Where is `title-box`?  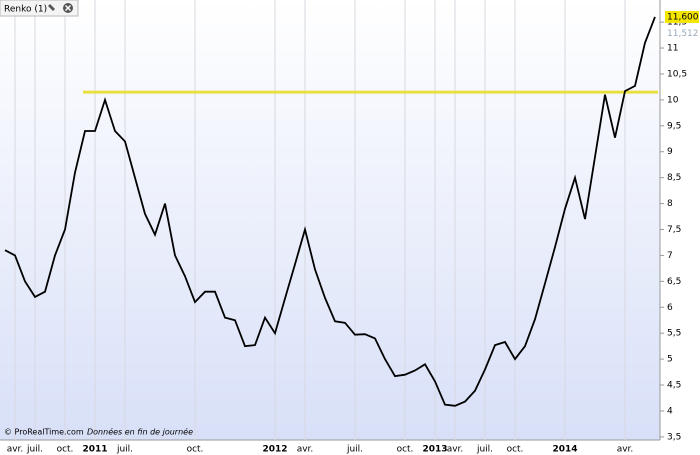
title-box is located at coordinates (39, 8).